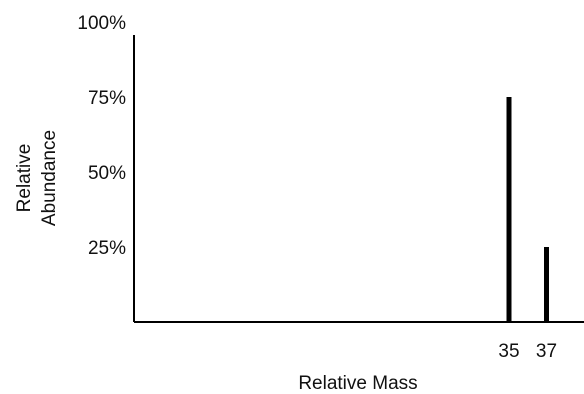 The width and height of the screenshot is (584, 394). I want to click on y-tick-label: 75%, so click(107, 98).